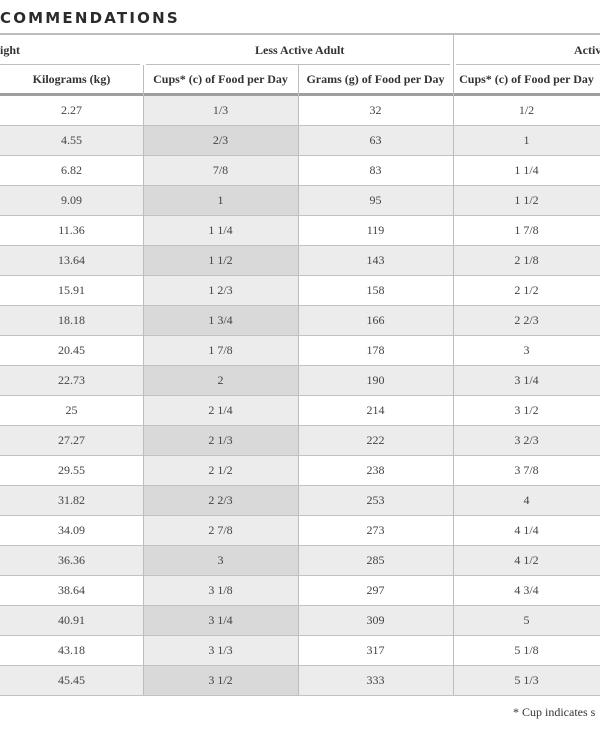 The image size is (600, 736). Describe the element at coordinates (71, 620) in the screenshot. I see `cell-kilograms: 40.91` at that location.